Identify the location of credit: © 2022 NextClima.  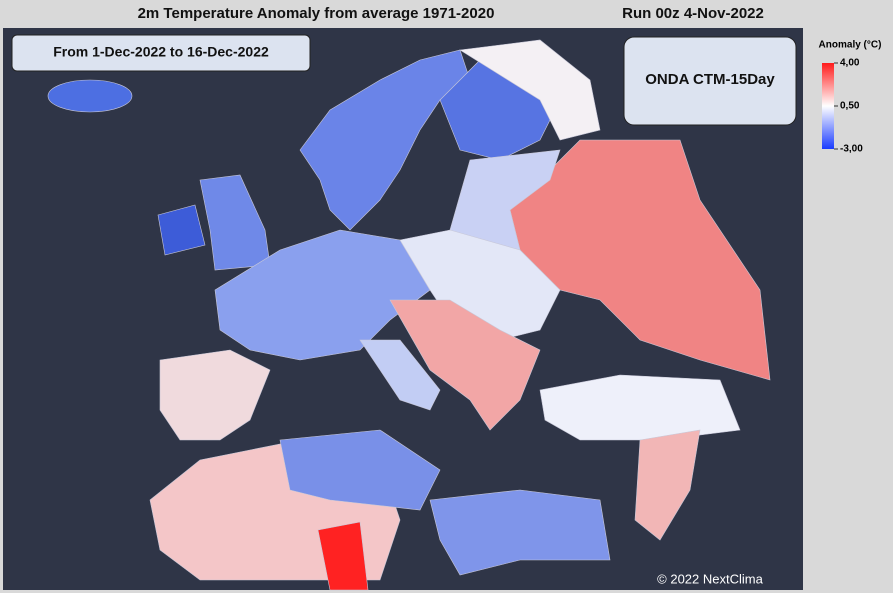
(710, 578).